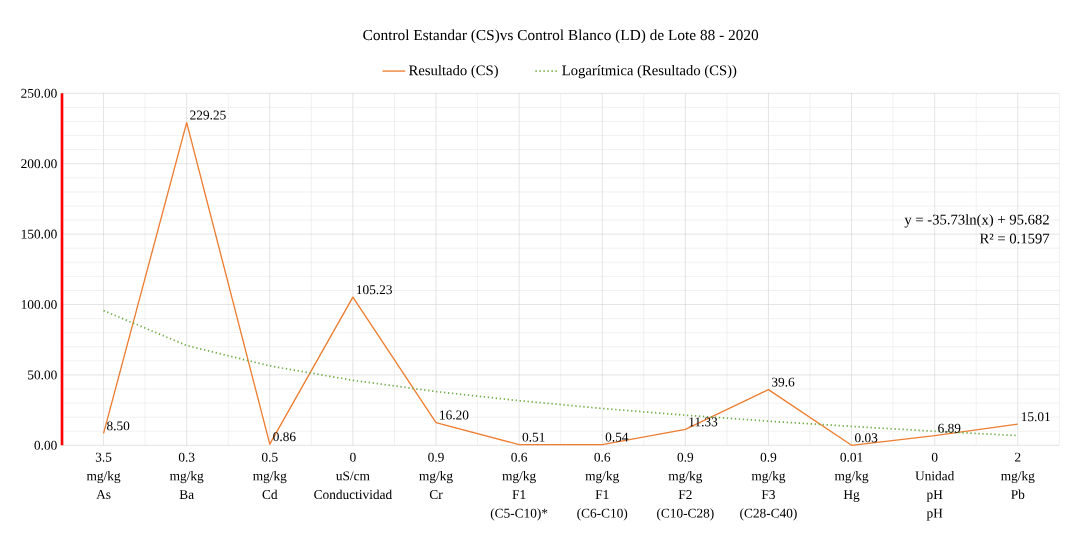  What do you see at coordinates (602, 486) in the screenshot?
I see `x-tick-label: 0.6 mg/kg F1 (C6-C10)` at bounding box center [602, 486].